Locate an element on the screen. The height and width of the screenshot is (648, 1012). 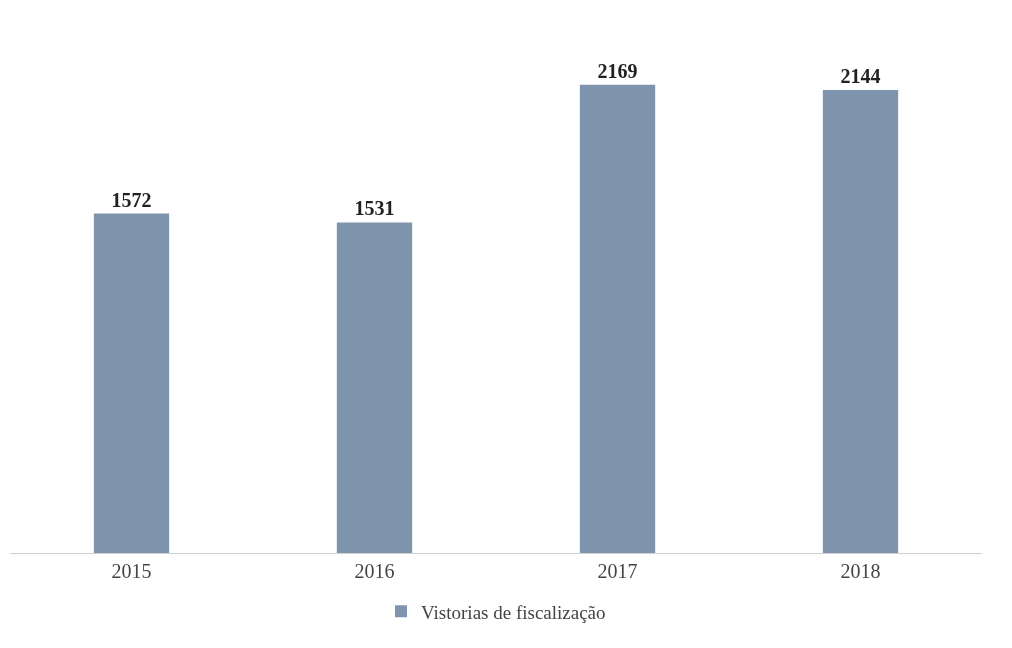
data-label: 2169 is located at coordinates (617, 70).